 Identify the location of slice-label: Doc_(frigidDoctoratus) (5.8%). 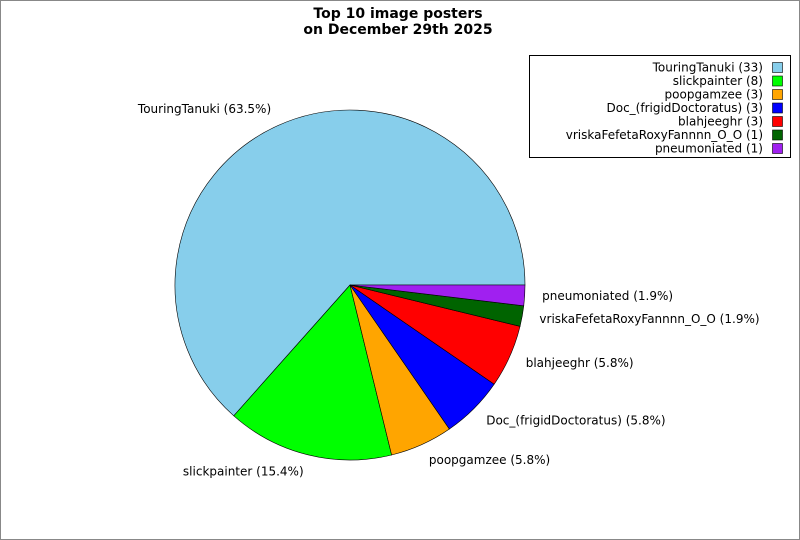
(575, 421).